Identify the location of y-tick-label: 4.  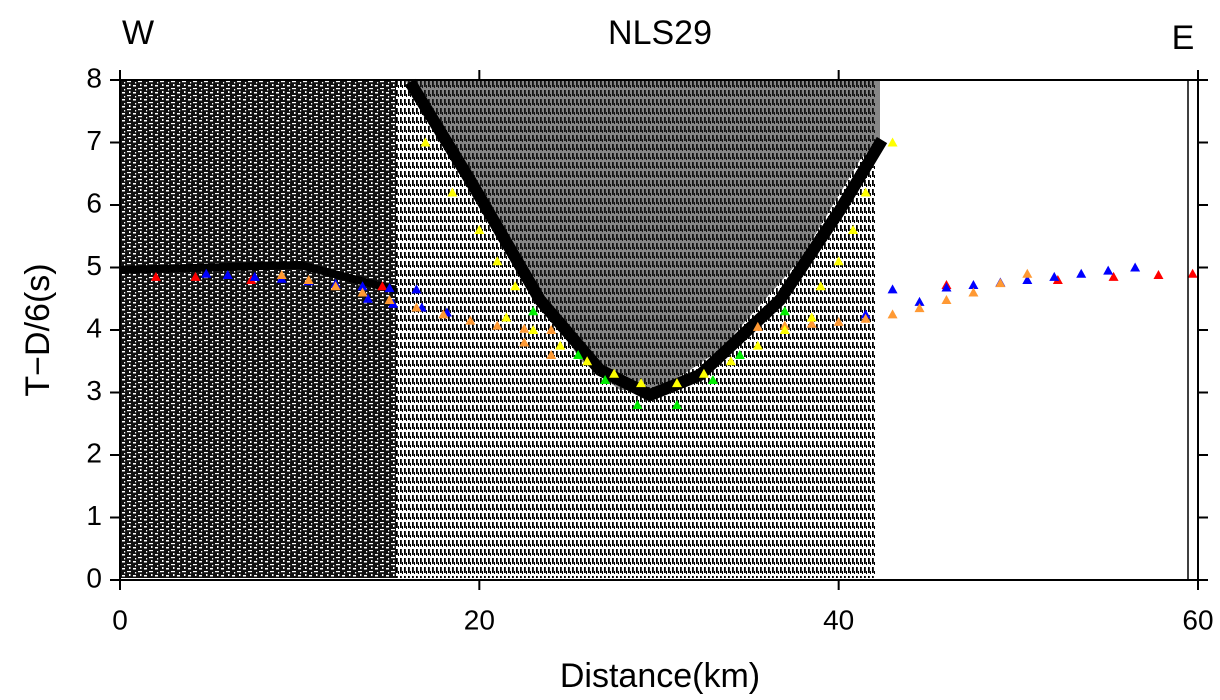
(94, 327).